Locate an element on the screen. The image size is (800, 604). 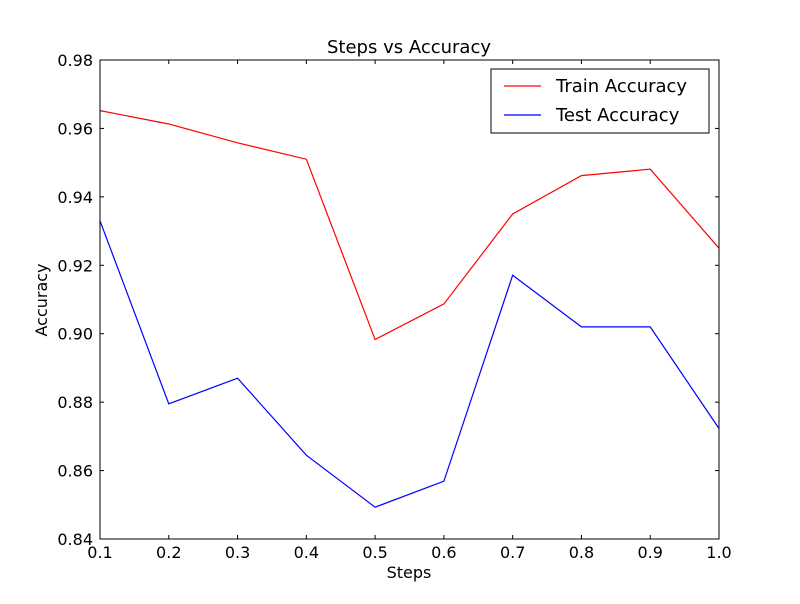
legend-label: Train Accuracy is located at coordinates (621, 86).